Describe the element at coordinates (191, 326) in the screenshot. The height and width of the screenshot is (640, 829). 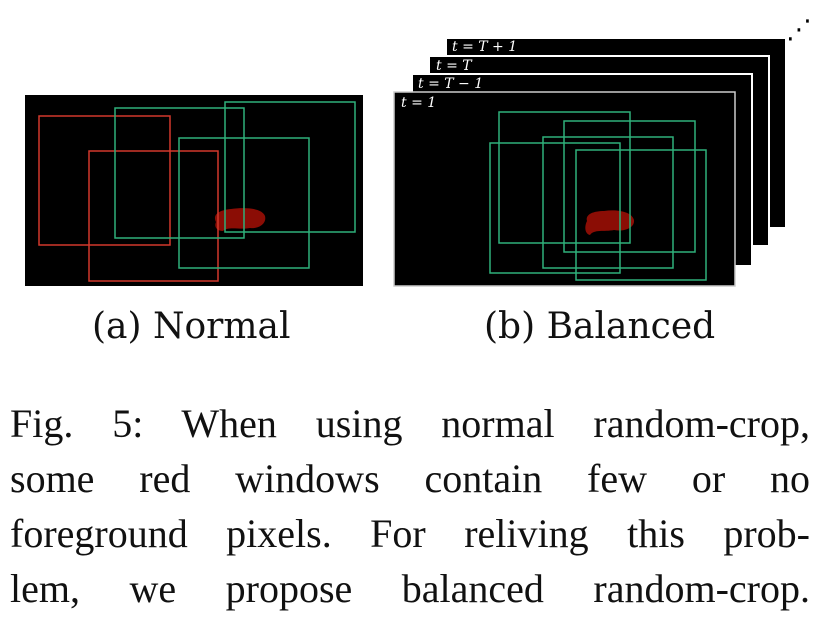
I see `subcaption-a: (a) Normal` at that location.